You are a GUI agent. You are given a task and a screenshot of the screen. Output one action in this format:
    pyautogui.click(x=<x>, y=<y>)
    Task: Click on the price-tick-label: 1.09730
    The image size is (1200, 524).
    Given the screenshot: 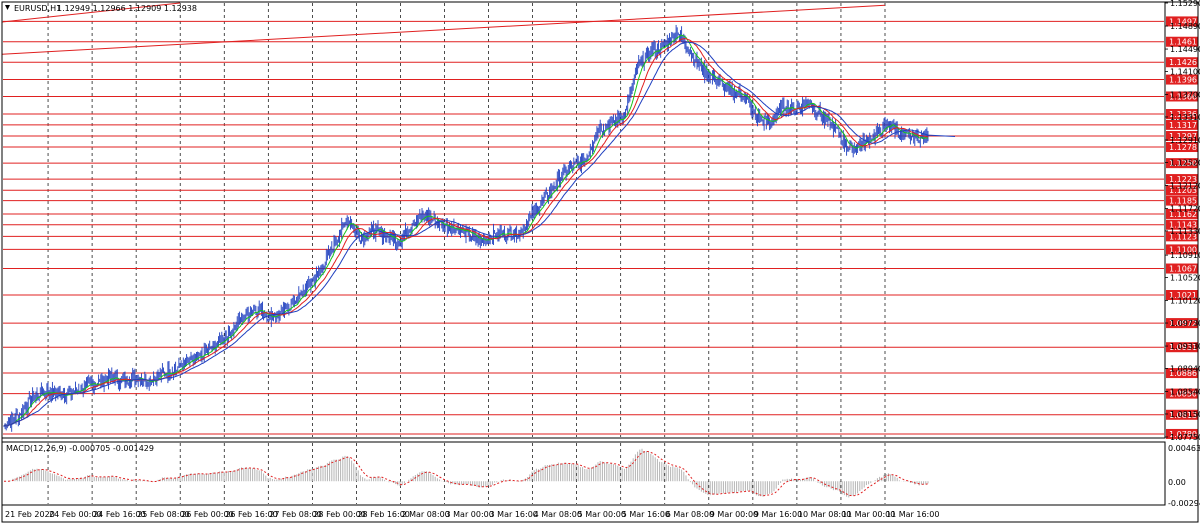 What is the action you would take?
    pyautogui.click(x=1185, y=323)
    